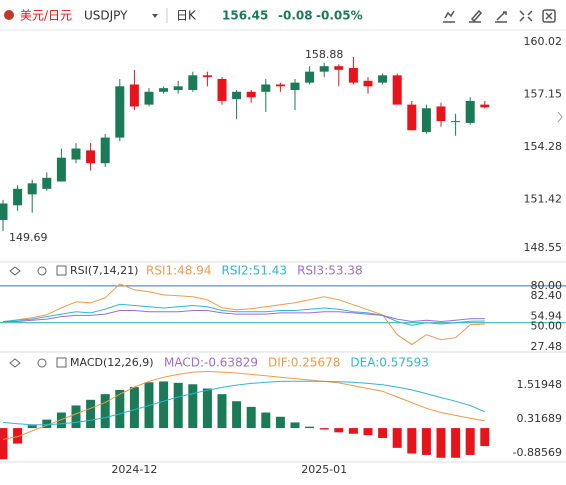 This screenshot has width=566, height=485. What do you see at coordinates (324, 54) in the screenshot?
I see `annotation: 158.88` at bounding box center [324, 54].